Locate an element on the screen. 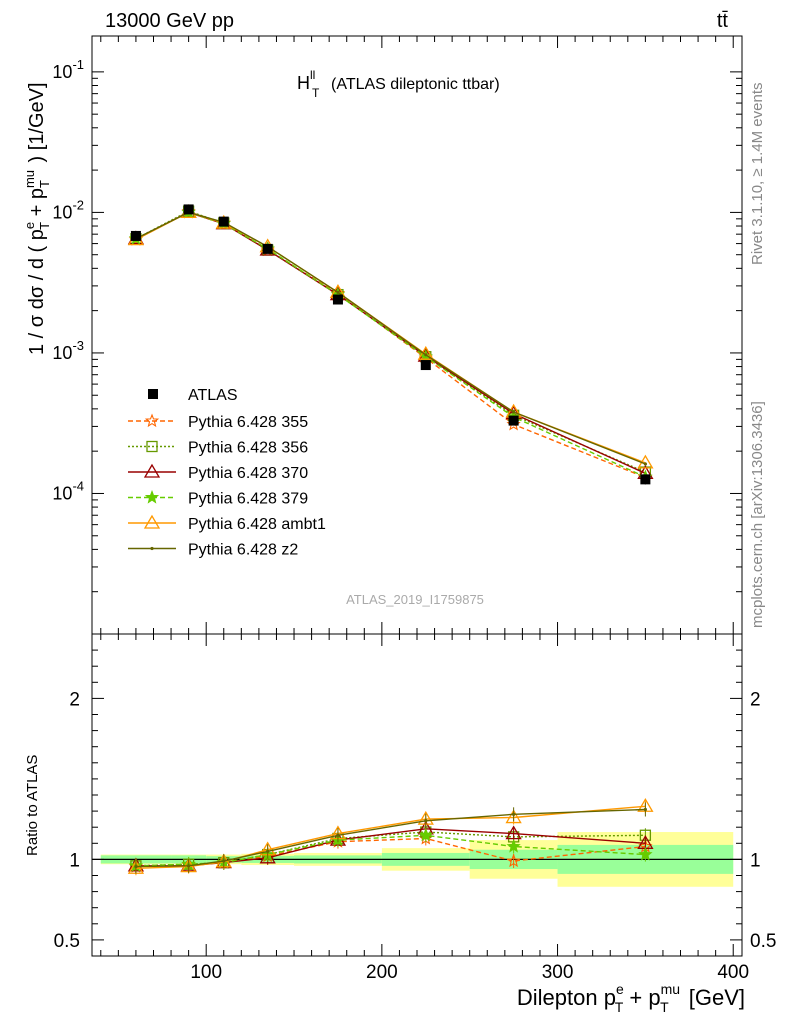 The width and height of the screenshot is (786, 1024). legend-entry: Pythia 6.428 355 is located at coordinates (218, 422).